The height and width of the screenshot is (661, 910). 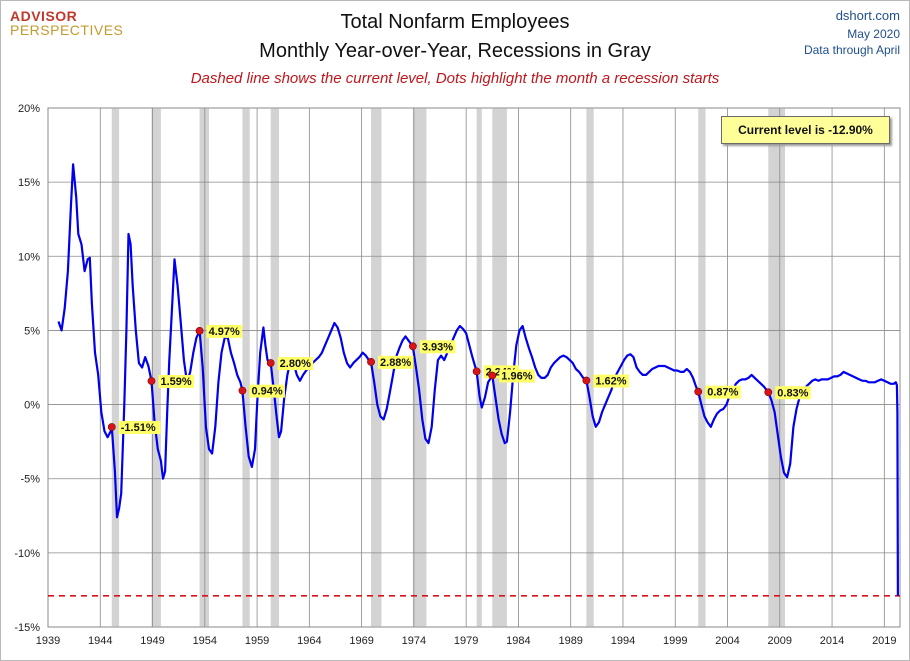 What do you see at coordinates (361, 641) in the screenshot?
I see `x-tick-label: 1969` at bounding box center [361, 641].